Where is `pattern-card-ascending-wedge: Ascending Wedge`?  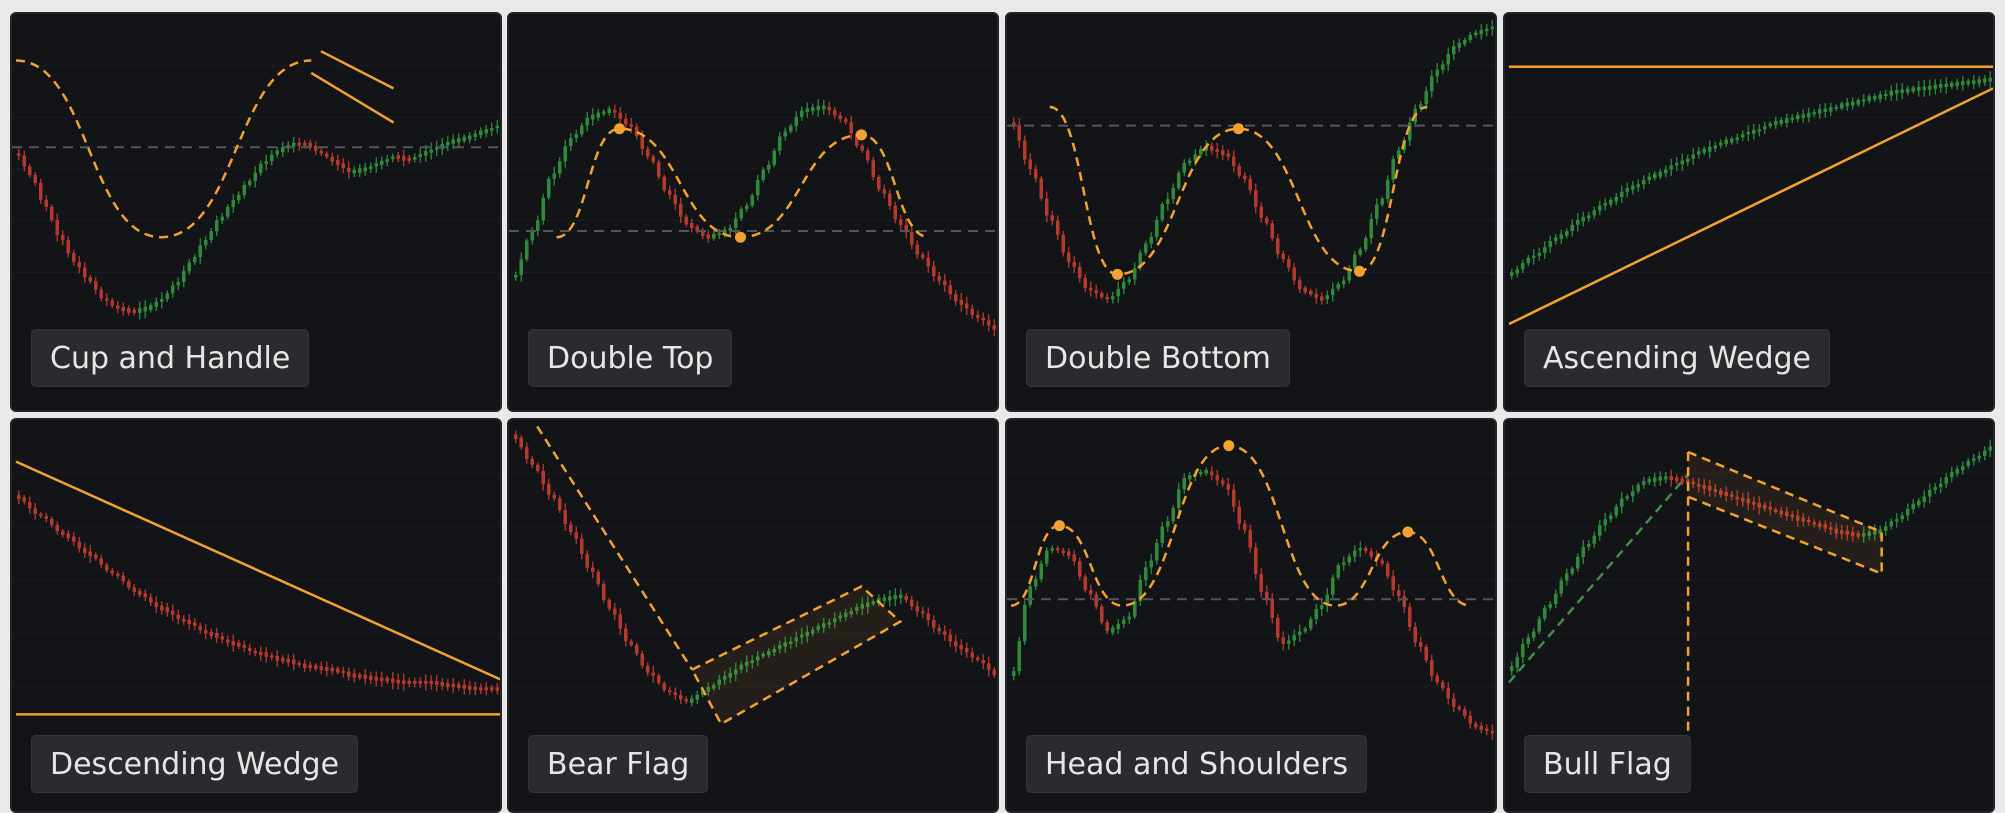 pattern-card-ascending-wedge: Ascending Wedge is located at coordinates (1749, 212).